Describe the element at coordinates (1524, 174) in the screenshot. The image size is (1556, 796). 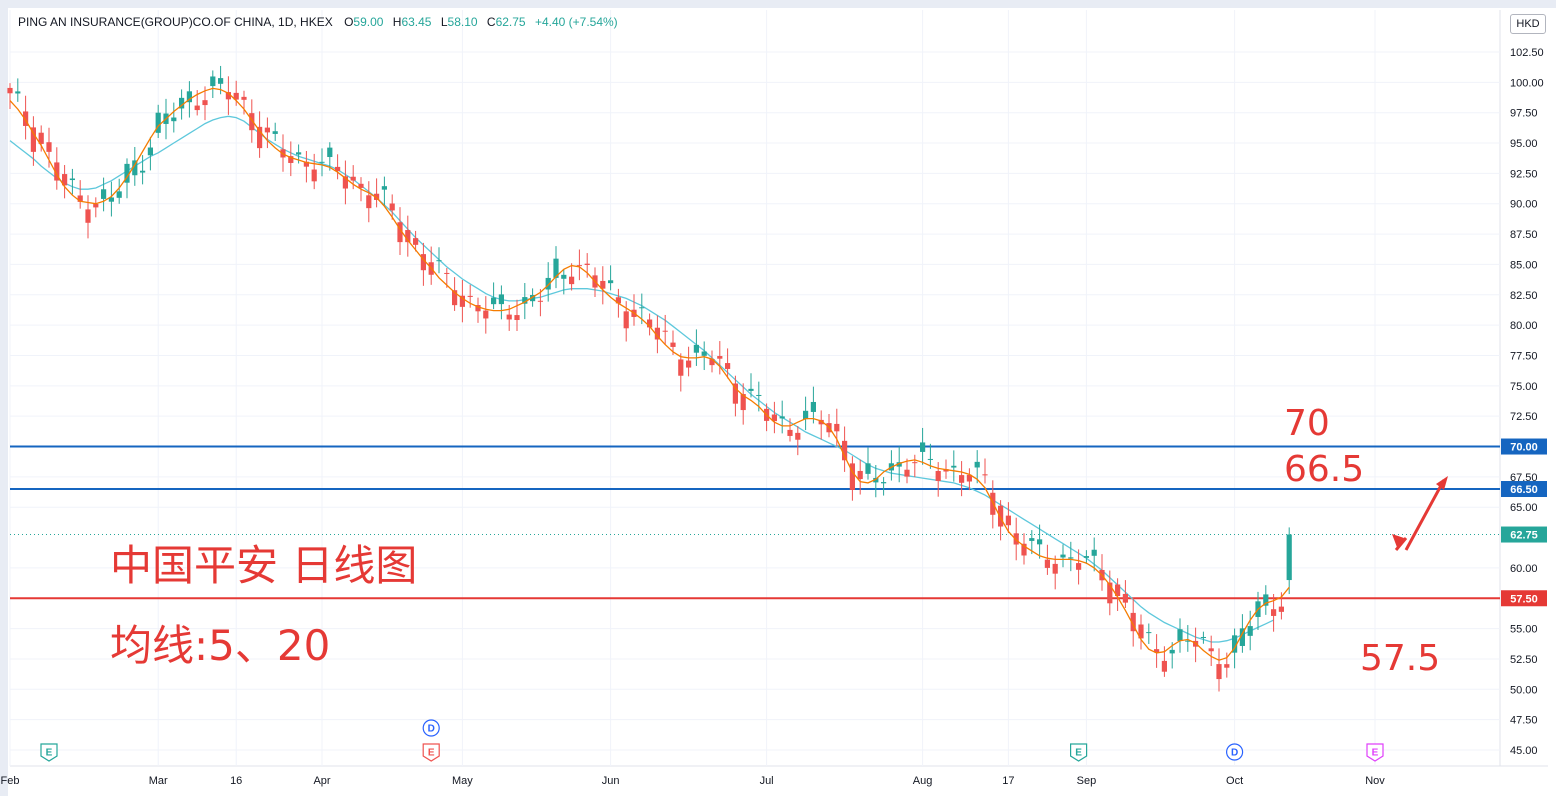
I see `y-tick-label: 92.50` at that location.